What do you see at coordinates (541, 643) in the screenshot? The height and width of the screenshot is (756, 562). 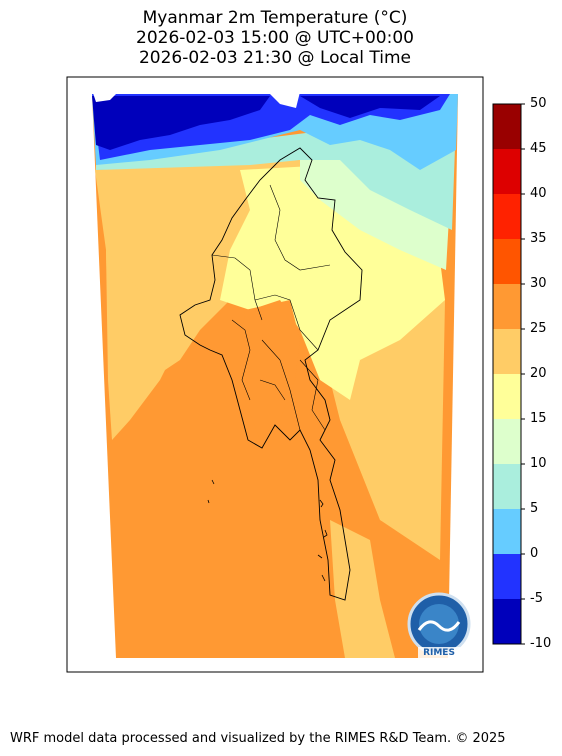 I see `colorbar-tick-label: -10` at bounding box center [541, 643].